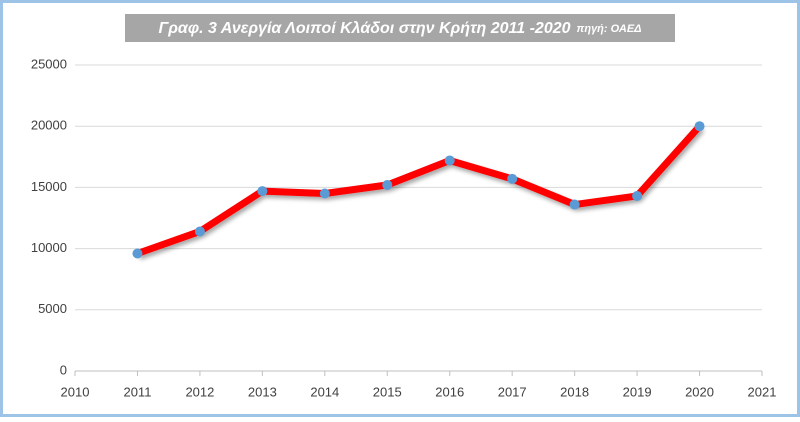  What do you see at coordinates (449, 391) in the screenshot?
I see `x-tick-label: 2016` at bounding box center [449, 391].